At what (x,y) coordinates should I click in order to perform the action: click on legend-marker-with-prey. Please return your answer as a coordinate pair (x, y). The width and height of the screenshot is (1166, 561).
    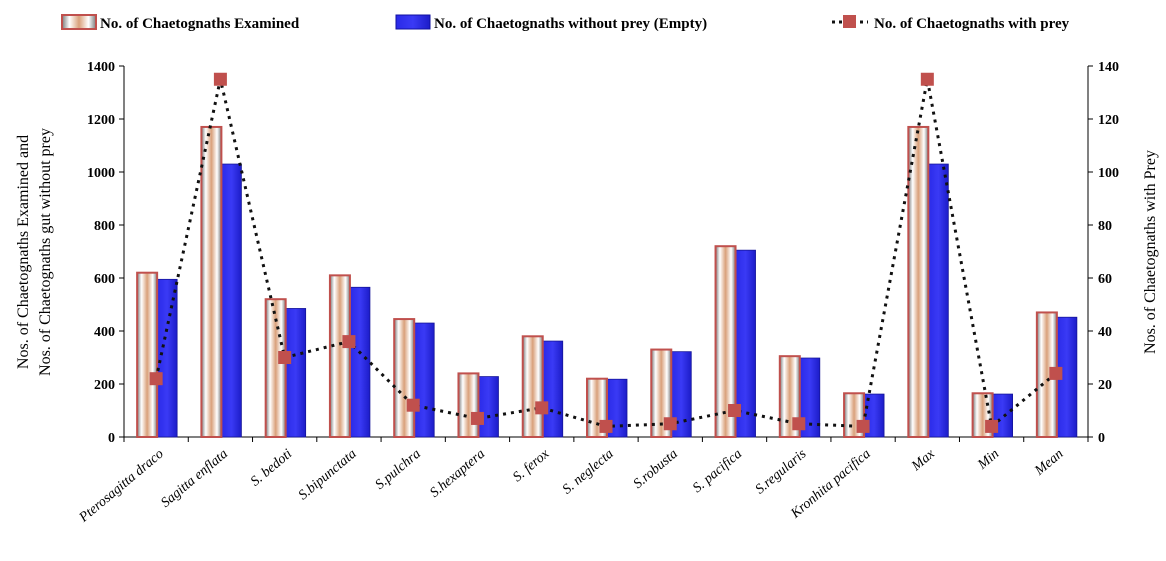
    Looking at the image, I should click on (849, 21).